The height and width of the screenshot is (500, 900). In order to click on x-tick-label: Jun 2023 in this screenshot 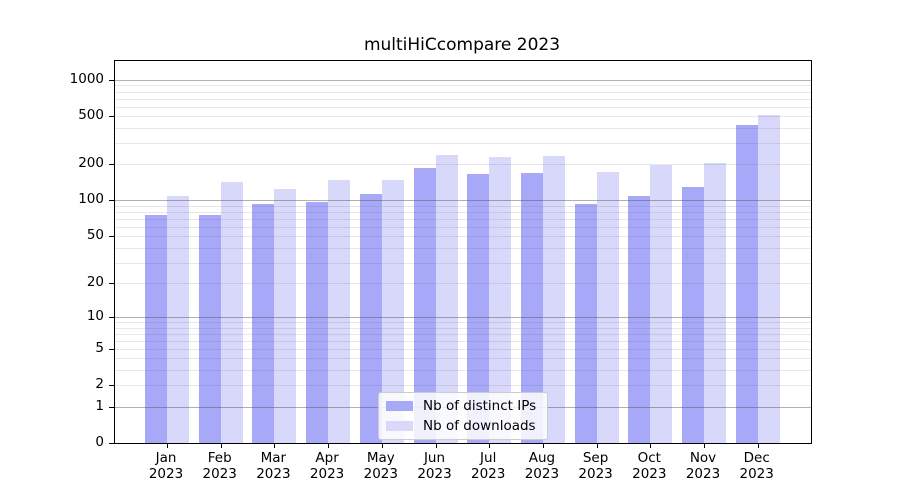, I will do `click(435, 466)`.